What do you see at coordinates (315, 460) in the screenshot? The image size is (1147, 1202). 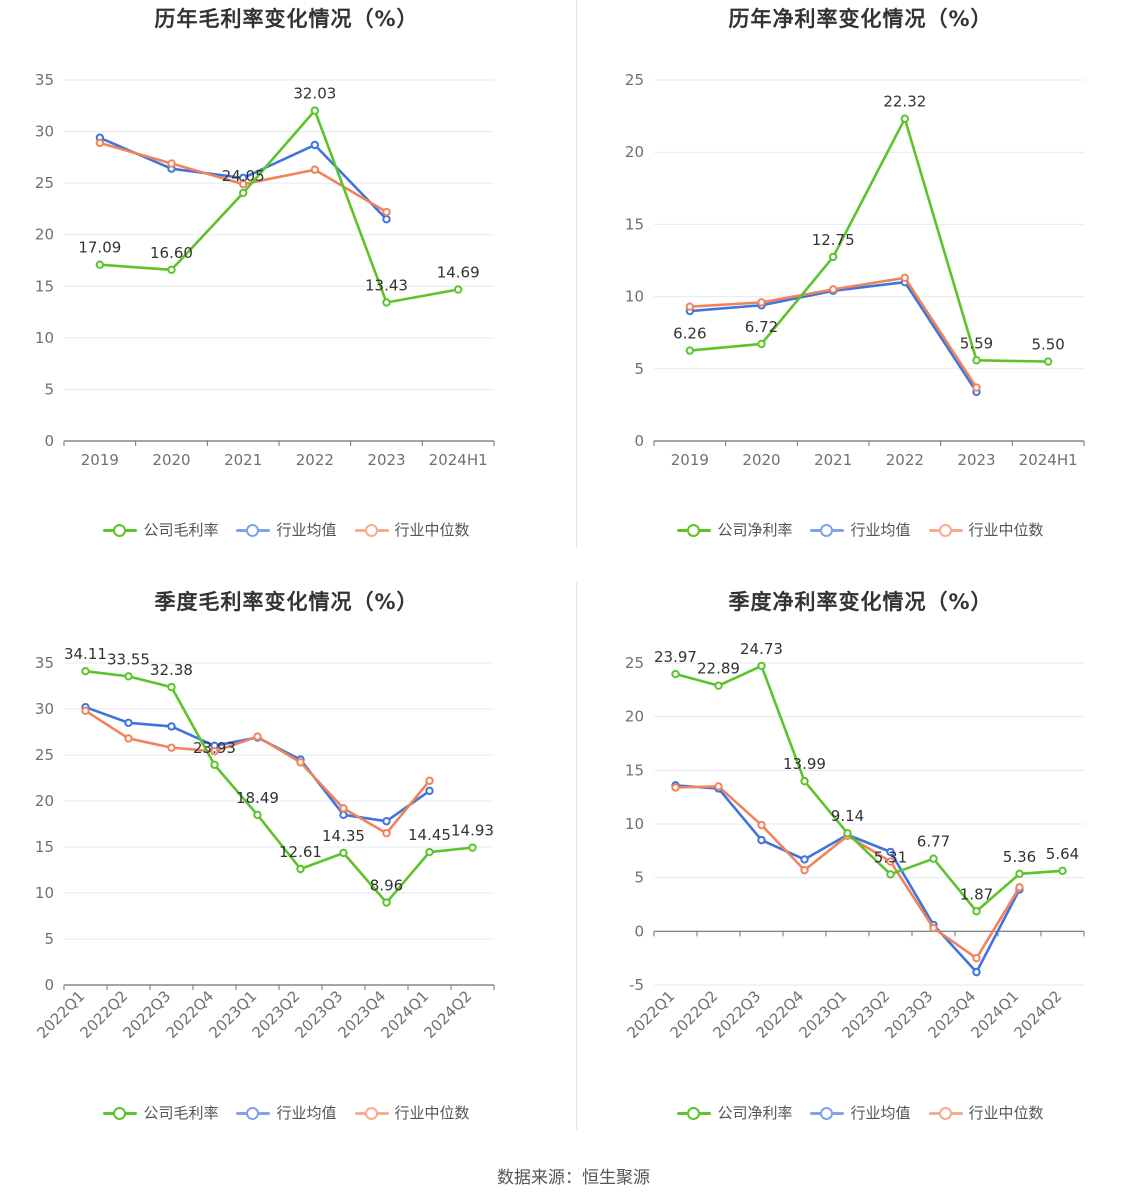 I see `x-tick-label: 2022` at bounding box center [315, 460].